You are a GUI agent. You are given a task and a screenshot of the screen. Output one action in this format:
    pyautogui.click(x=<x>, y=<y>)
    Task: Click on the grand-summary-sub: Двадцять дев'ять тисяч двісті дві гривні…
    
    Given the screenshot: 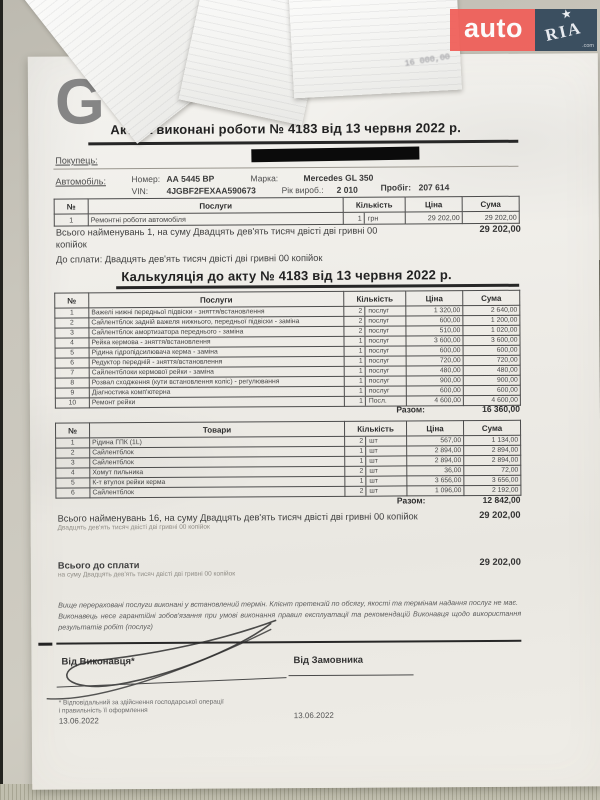 What is the action you would take?
    pyautogui.click(x=133, y=527)
    